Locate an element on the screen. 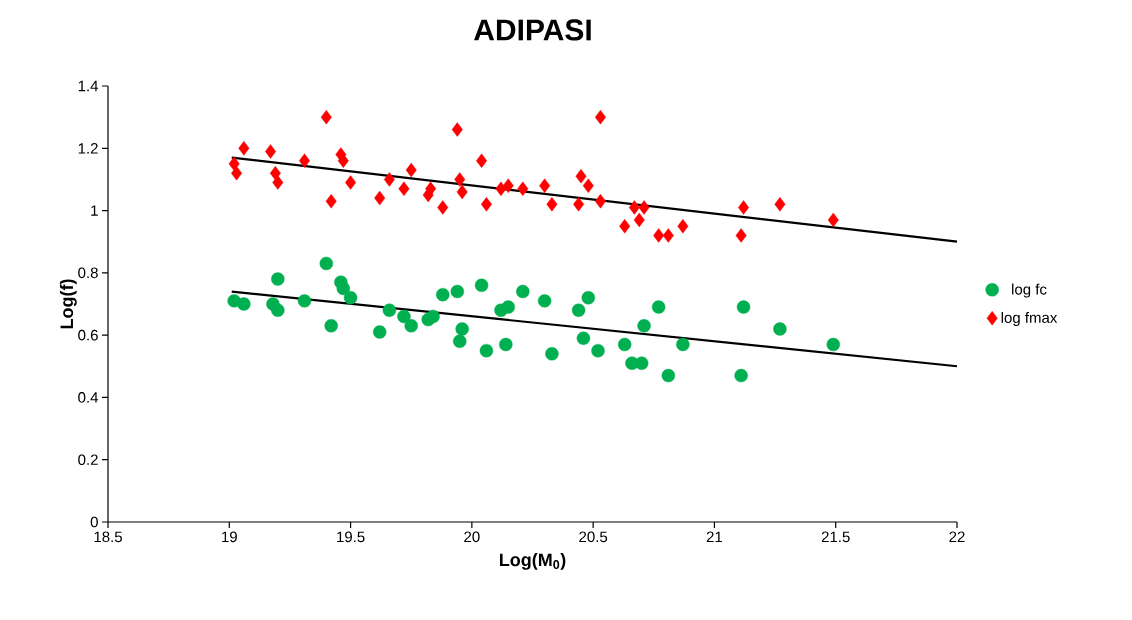  x-tick-label: 18.5 is located at coordinates (108, 537).